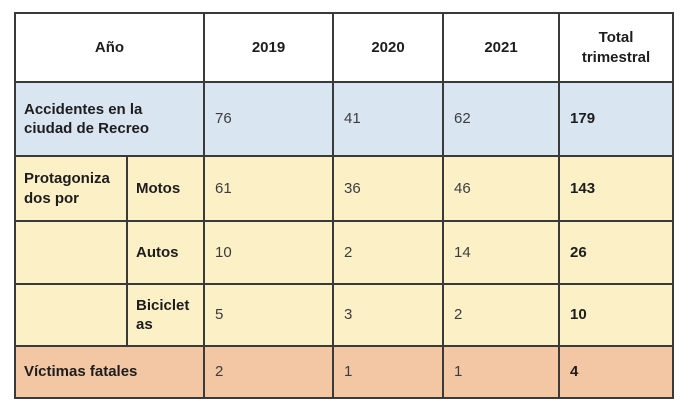 The width and height of the screenshot is (690, 409). I want to click on cell-bicicletas-2021: 2, so click(501, 315).